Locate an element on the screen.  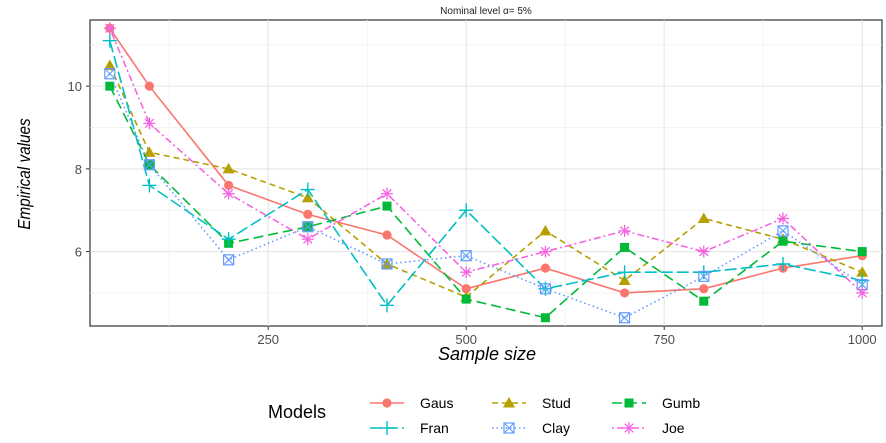
legend-title: Models is located at coordinates (297, 412).